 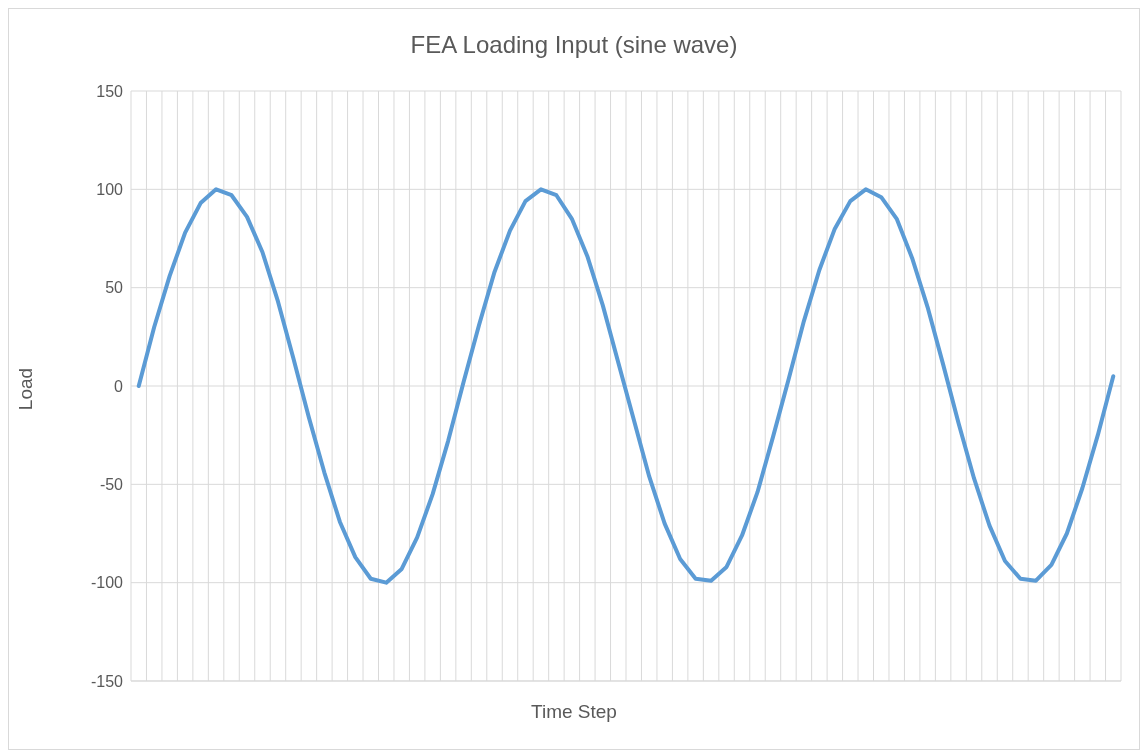 What do you see at coordinates (111, 485) in the screenshot?
I see `y-tick-label: -50` at bounding box center [111, 485].